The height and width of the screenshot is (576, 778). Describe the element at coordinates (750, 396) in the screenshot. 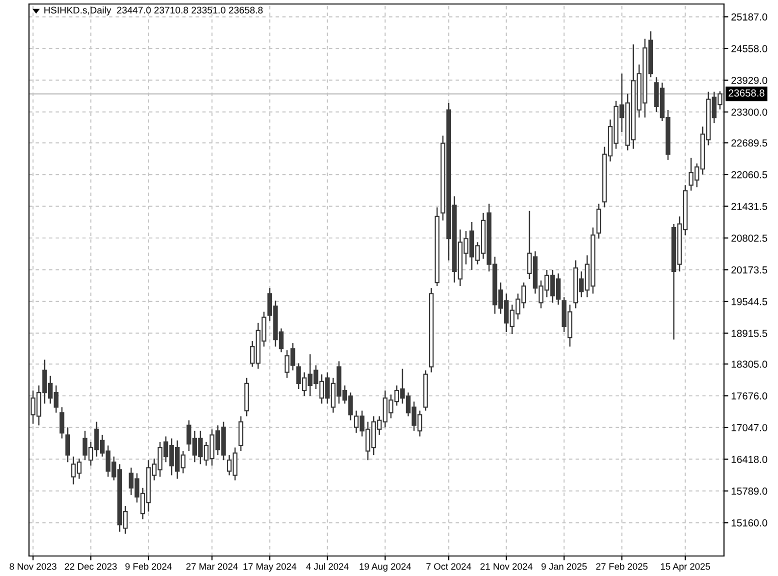

I see `y-tick-label: 17676.0` at that location.